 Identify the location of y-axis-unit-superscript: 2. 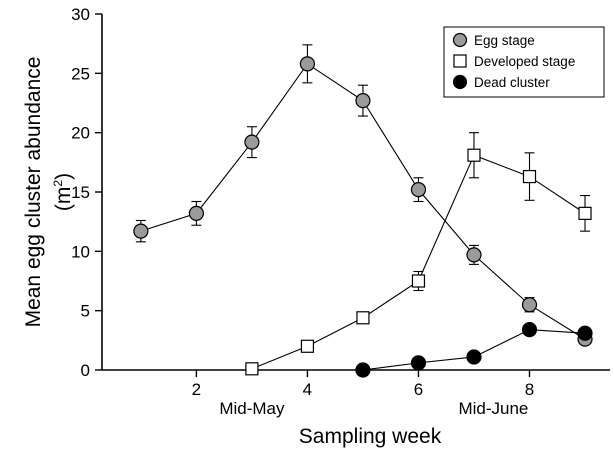
(58, 183).